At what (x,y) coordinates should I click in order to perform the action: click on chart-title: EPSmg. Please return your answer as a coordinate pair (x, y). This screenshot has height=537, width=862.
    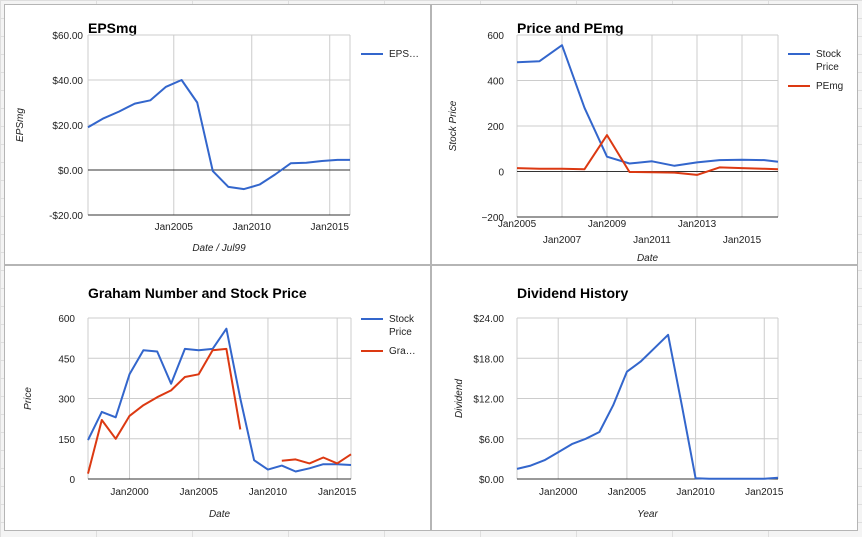
    Looking at the image, I should click on (112, 28).